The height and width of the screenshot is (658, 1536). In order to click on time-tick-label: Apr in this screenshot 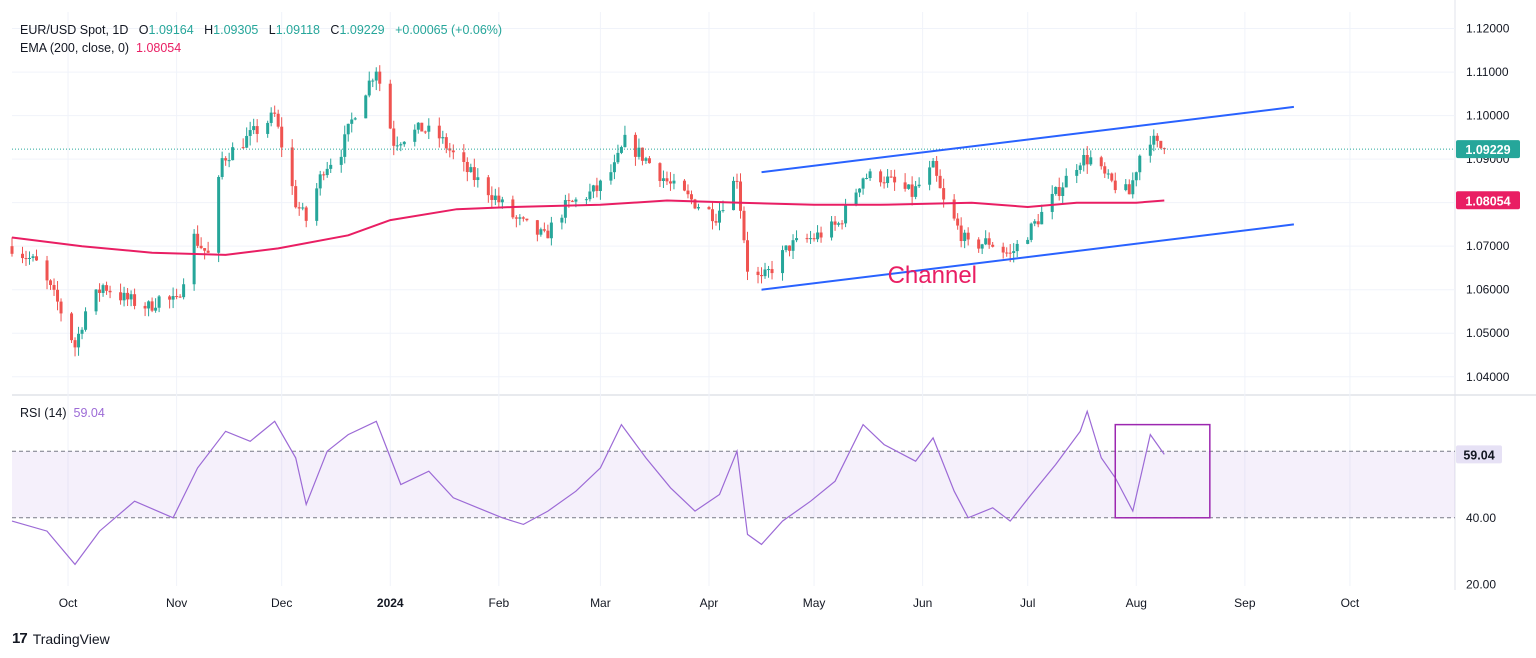, I will do `click(709, 603)`.